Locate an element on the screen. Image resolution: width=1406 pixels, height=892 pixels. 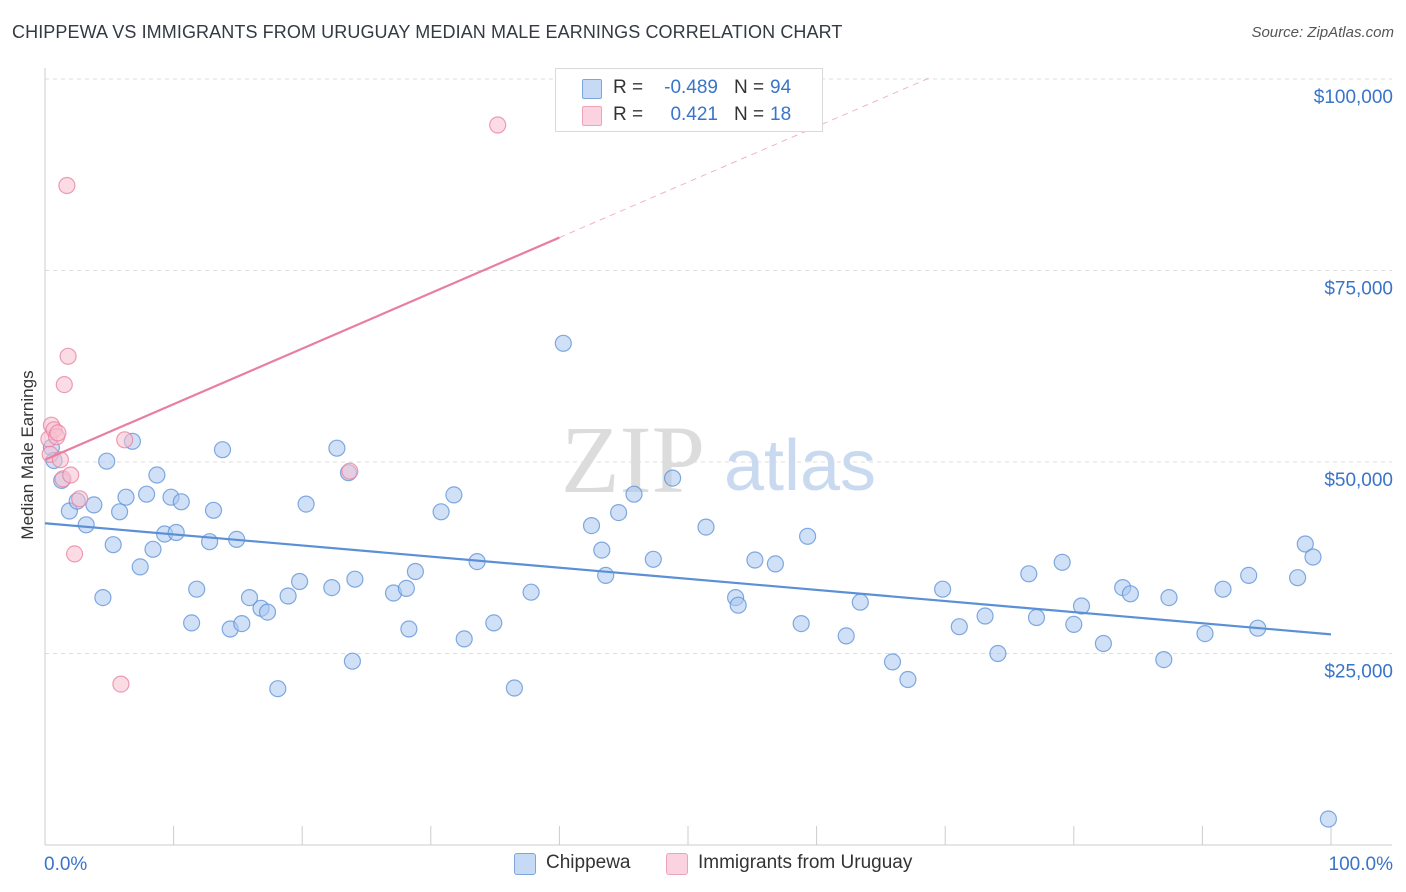
y-tick-label: $75,000 is located at coordinates (1358, 289).